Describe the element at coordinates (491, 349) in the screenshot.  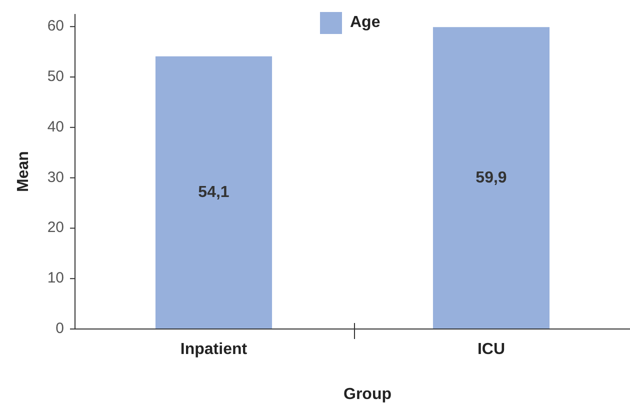
I see `x-tick-label: ICU` at that location.